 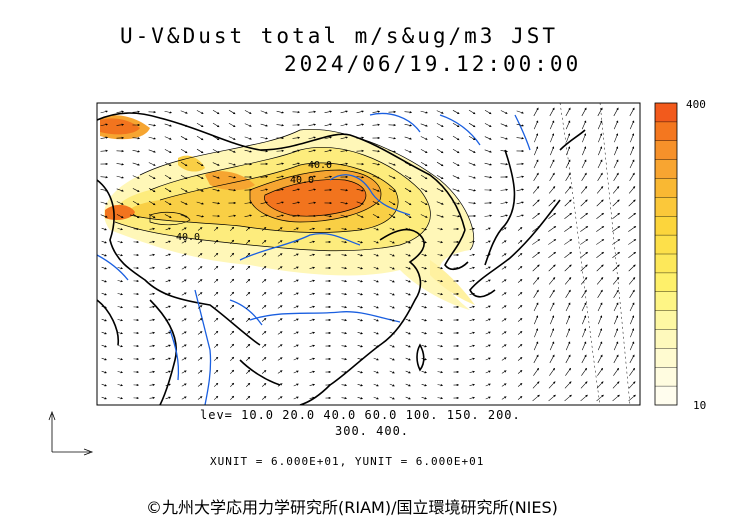 What do you see at coordinates (188, 237) in the screenshot?
I see `contour-label: 40.0` at bounding box center [188, 237].